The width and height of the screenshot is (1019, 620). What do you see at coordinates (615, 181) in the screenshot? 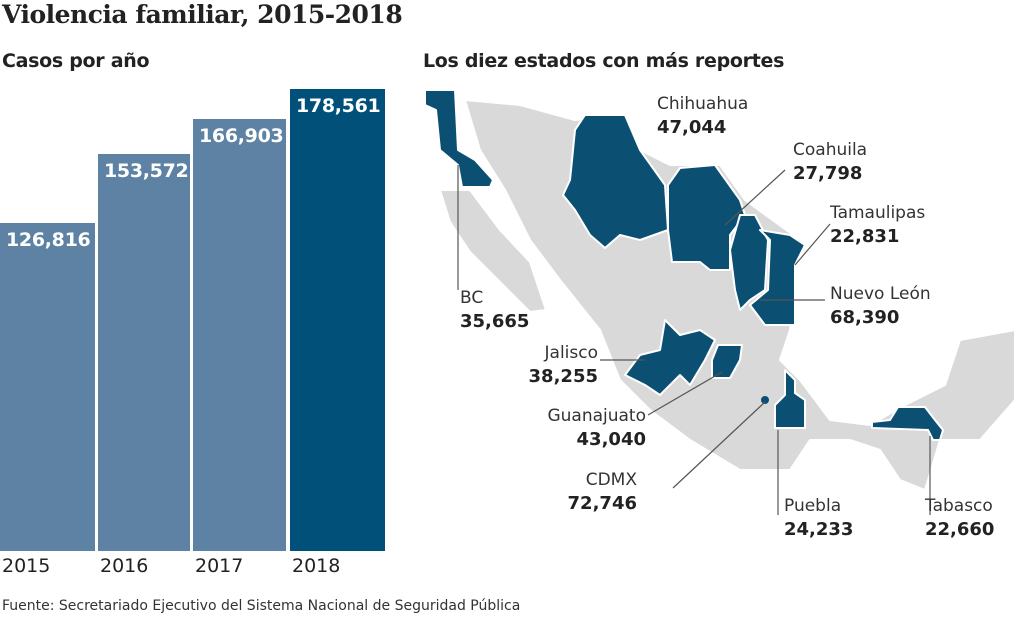
I see `state-chihuahua` at bounding box center [615, 181].